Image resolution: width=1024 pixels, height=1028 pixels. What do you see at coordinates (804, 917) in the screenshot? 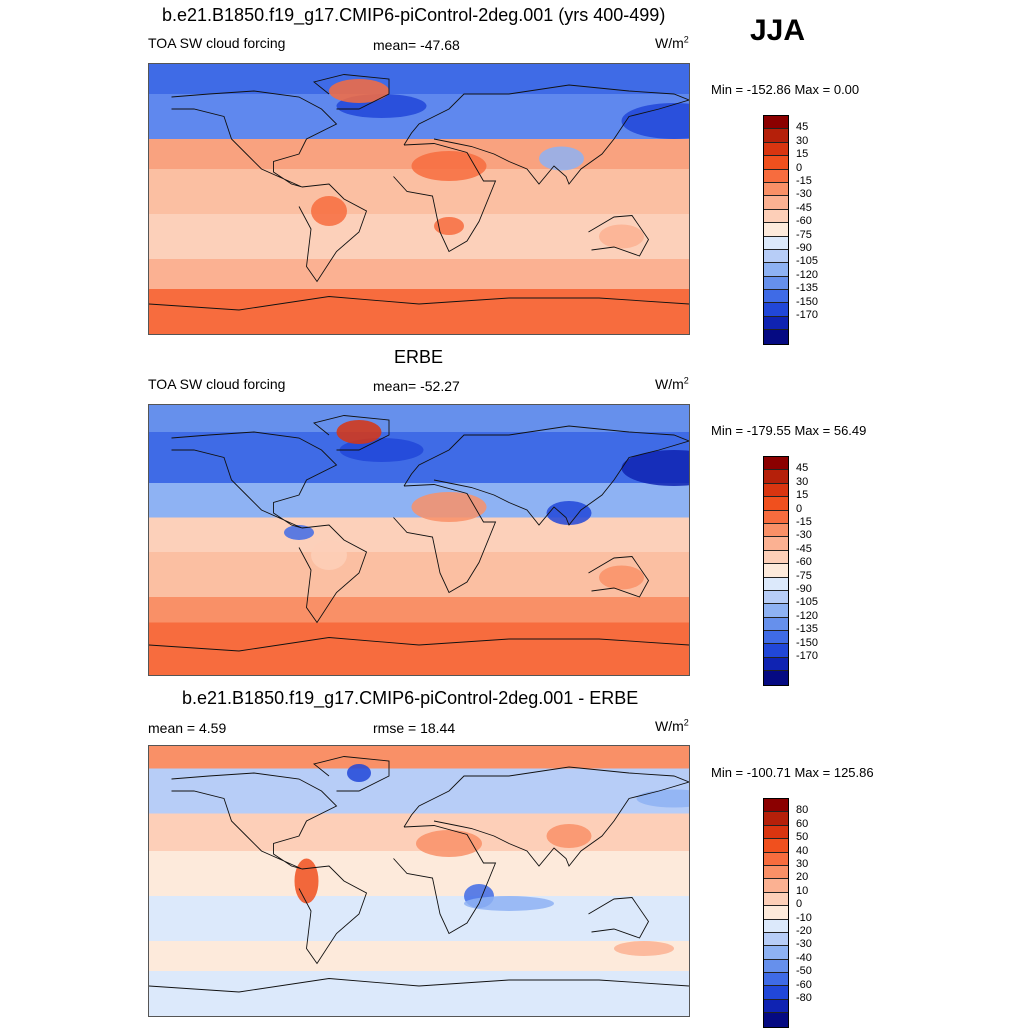
I see `colorbar-tick-label: -10` at bounding box center [804, 917].